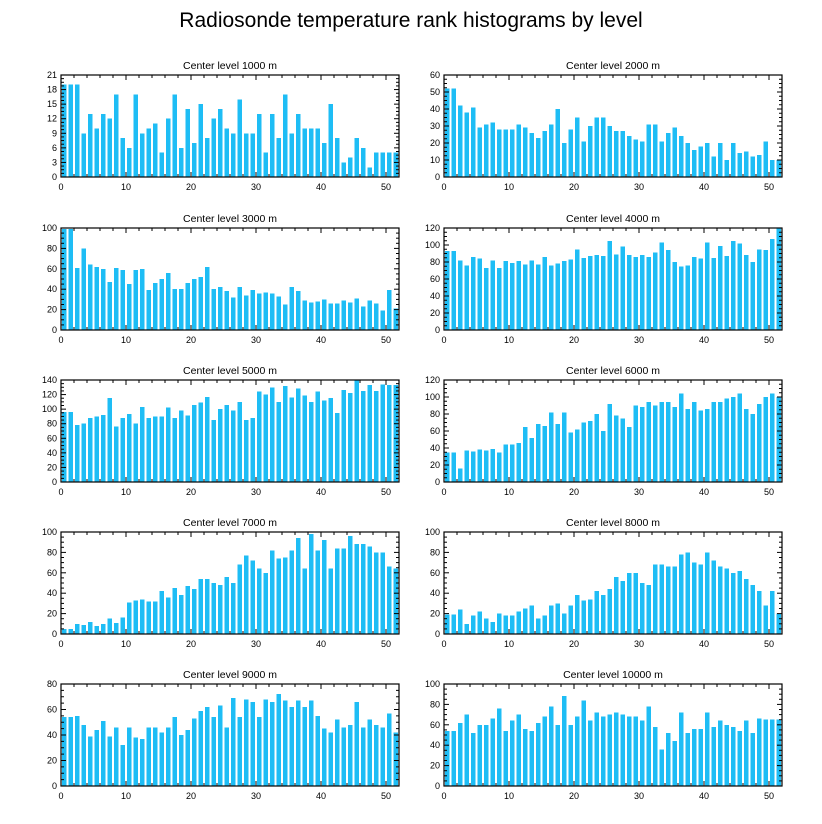 The height and width of the screenshot is (824, 822). Describe the element at coordinates (52, 119) in the screenshot. I see `y-tick-label: 12` at that location.